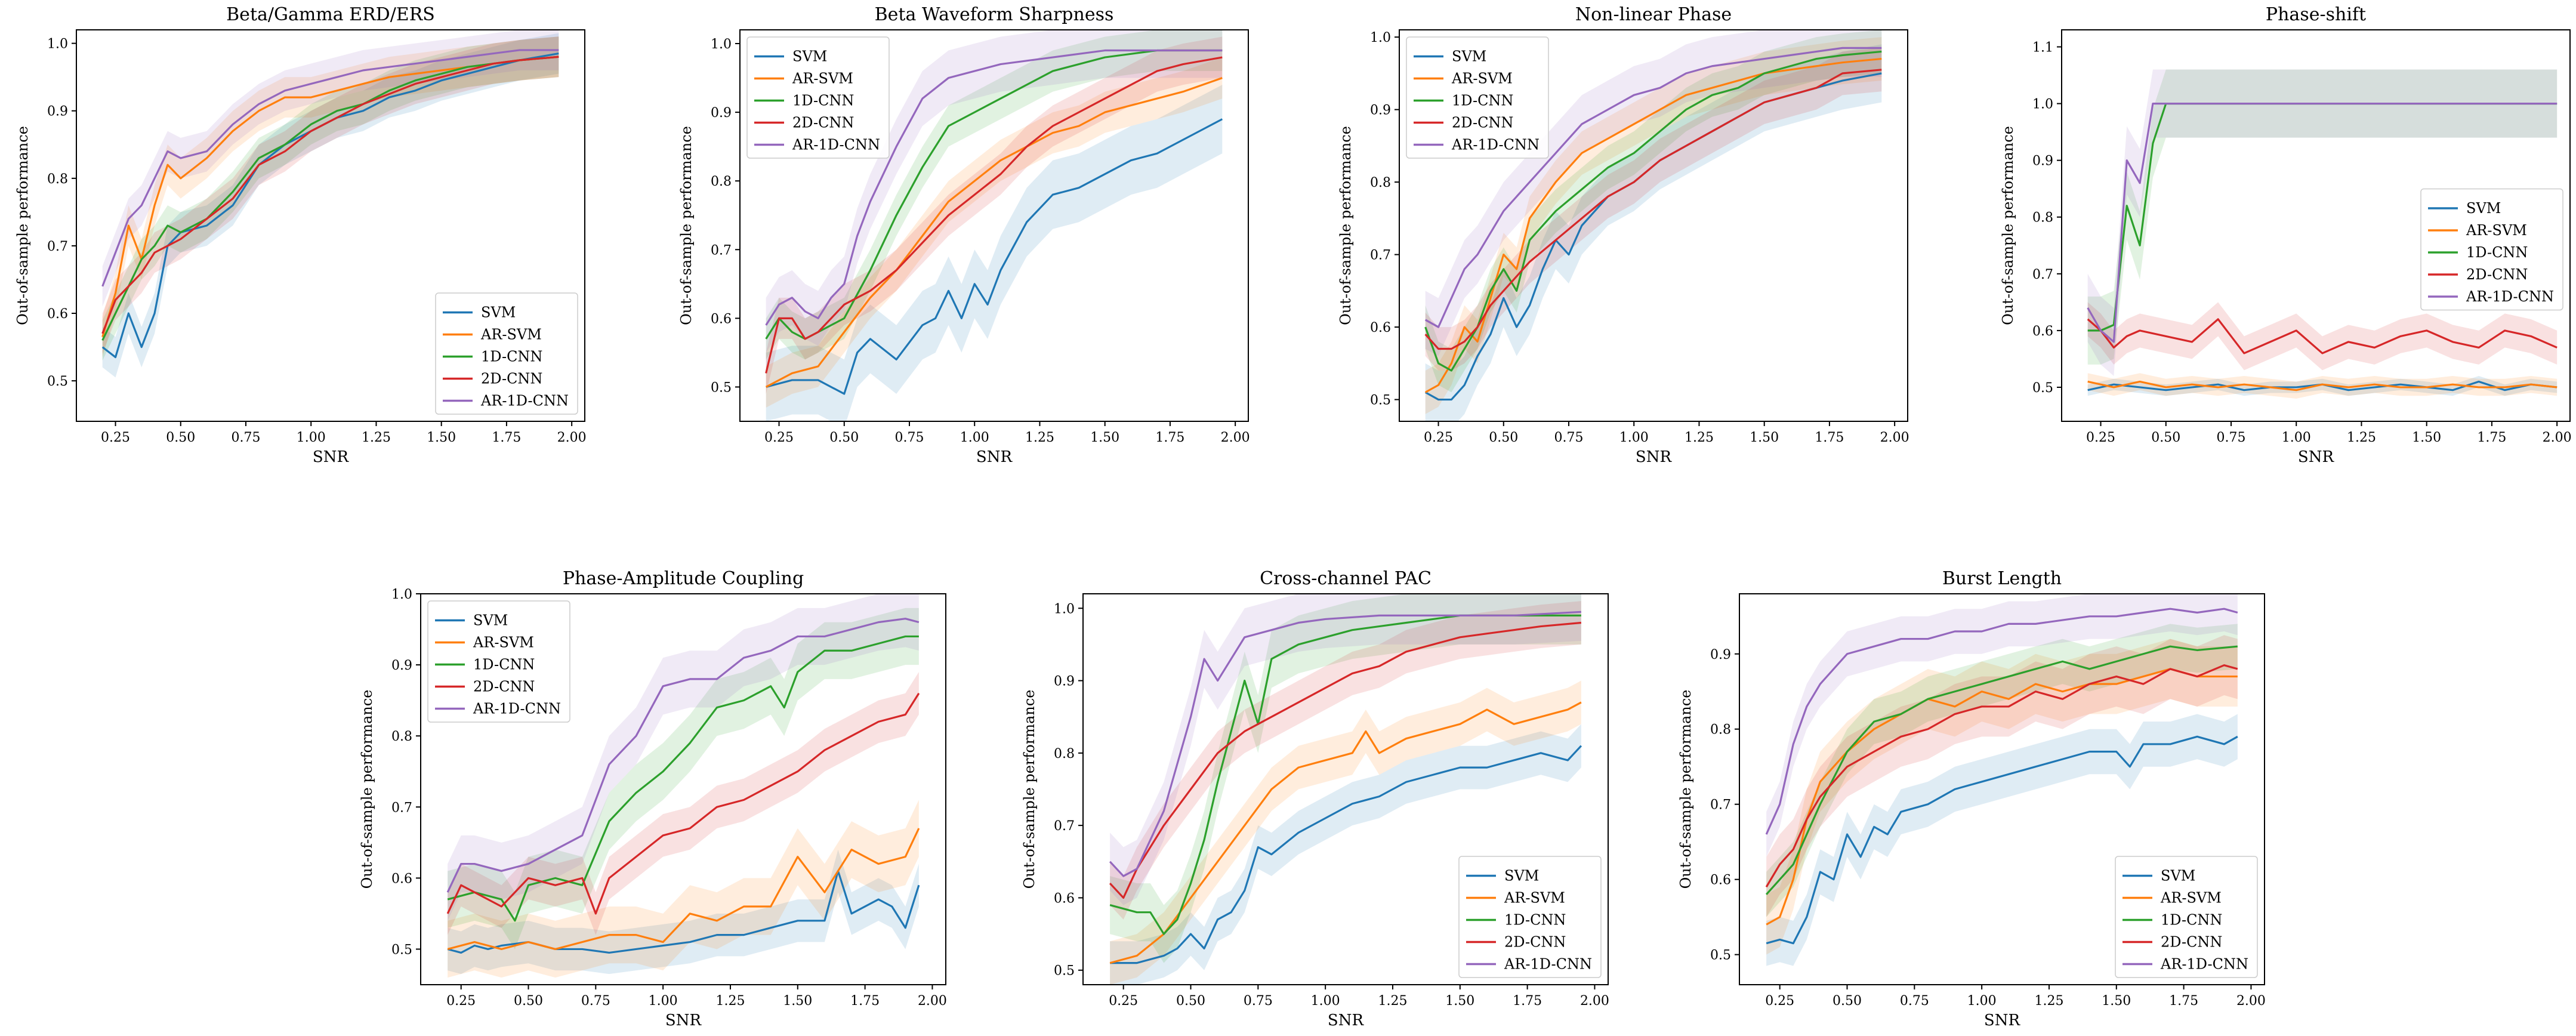  I want to click on chart-title: Beta/Gamma ERD/ERS, so click(331, 15).